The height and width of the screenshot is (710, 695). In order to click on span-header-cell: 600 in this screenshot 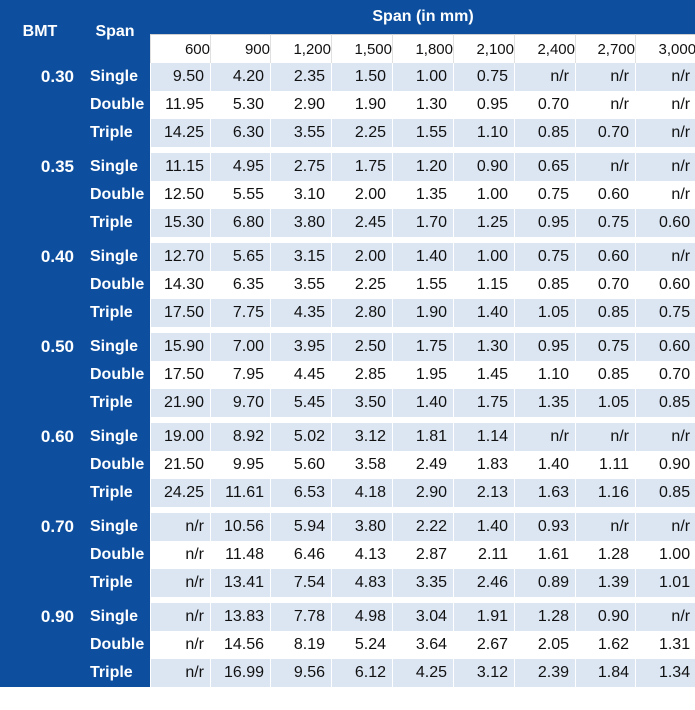, I will do `click(180, 48)`.